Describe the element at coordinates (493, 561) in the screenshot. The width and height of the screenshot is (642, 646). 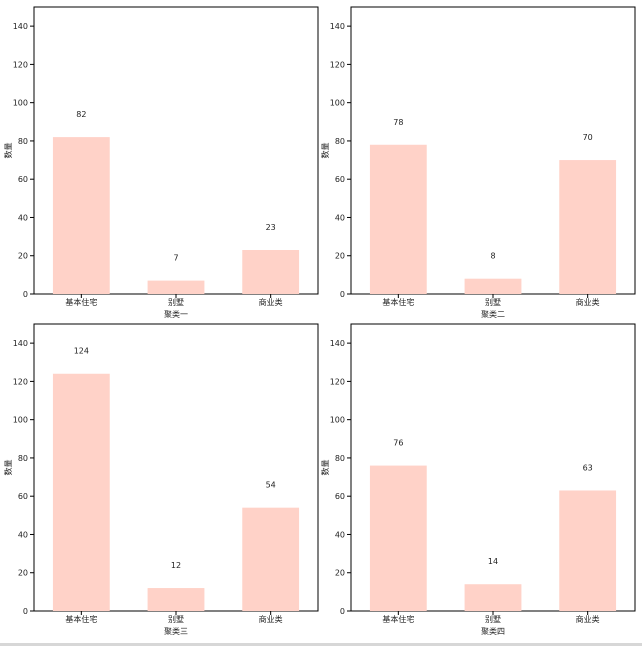
I see `data-label: 14` at that location.